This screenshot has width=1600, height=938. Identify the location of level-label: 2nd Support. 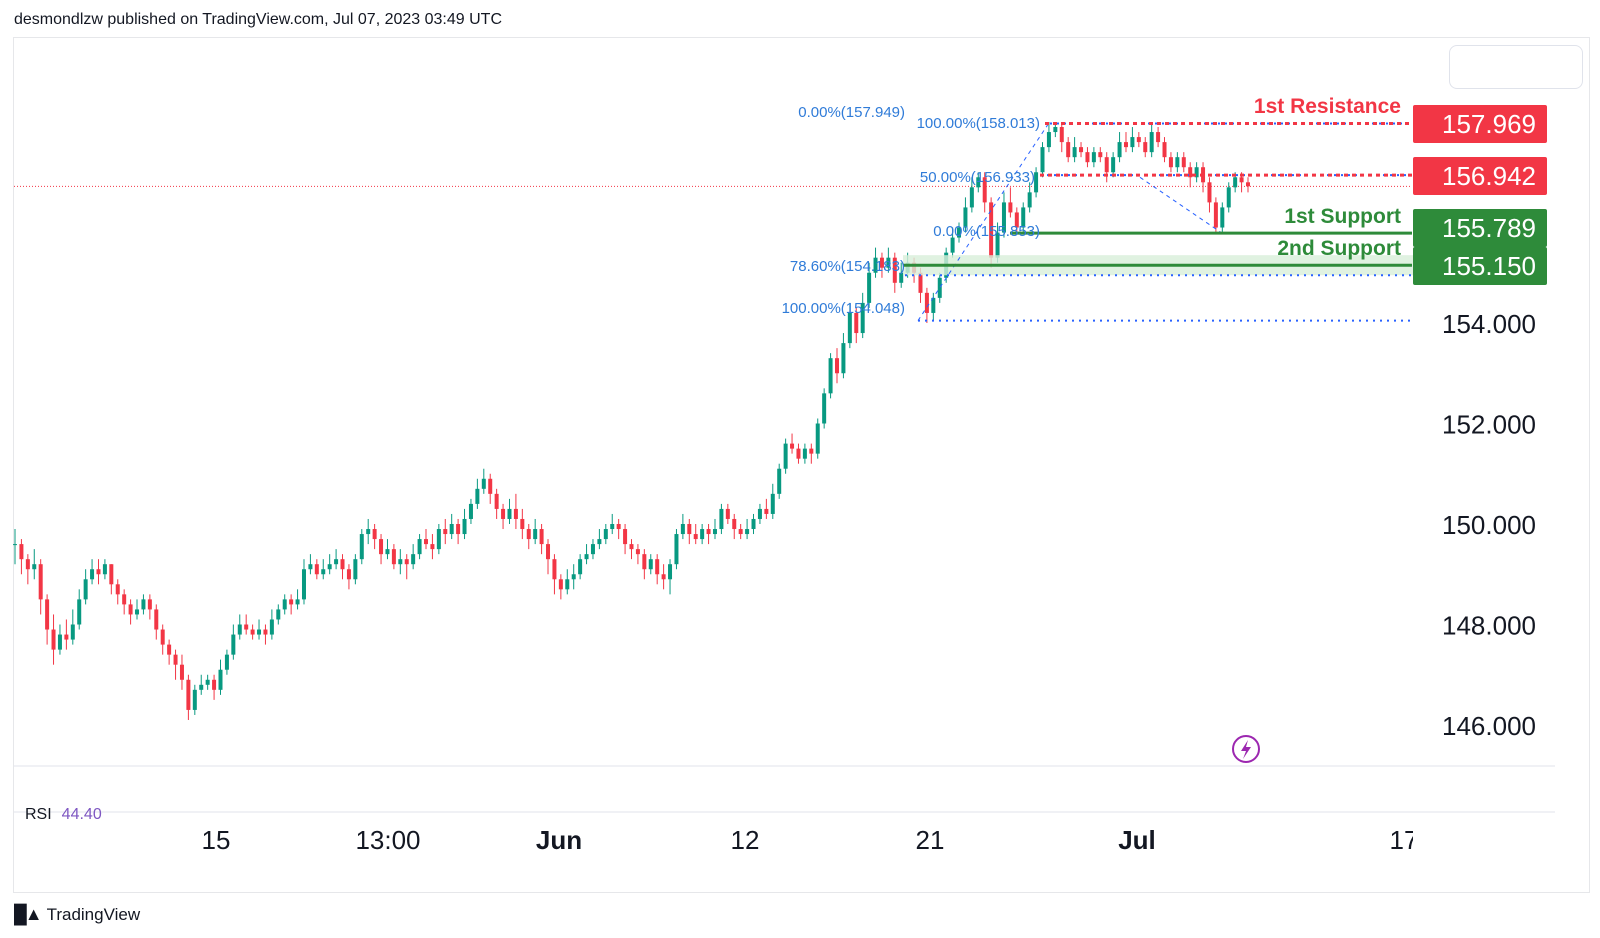
(1339, 248).